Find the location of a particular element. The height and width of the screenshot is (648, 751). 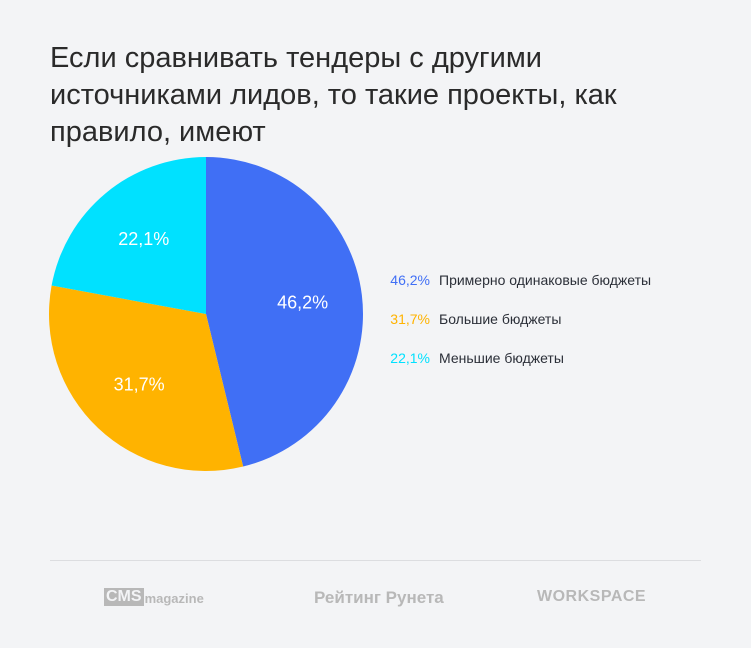

cms-logo-text: magazine is located at coordinates (174, 598).